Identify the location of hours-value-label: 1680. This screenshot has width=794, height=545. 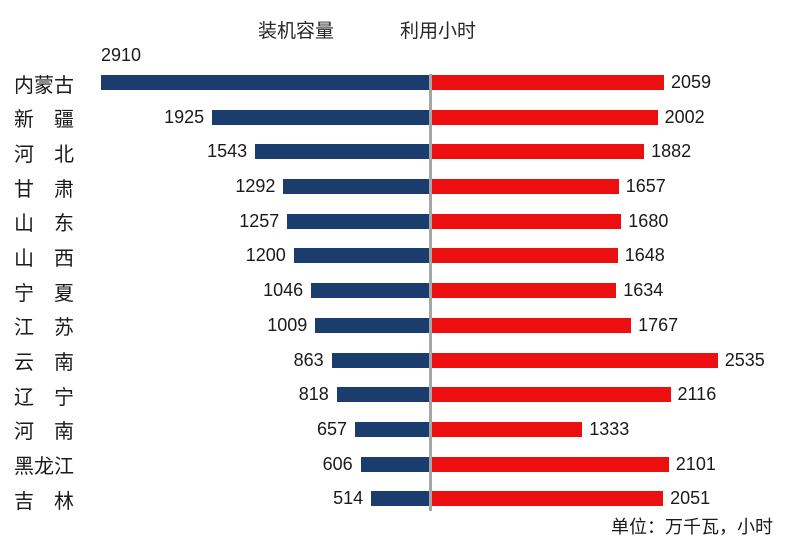
(648, 220).